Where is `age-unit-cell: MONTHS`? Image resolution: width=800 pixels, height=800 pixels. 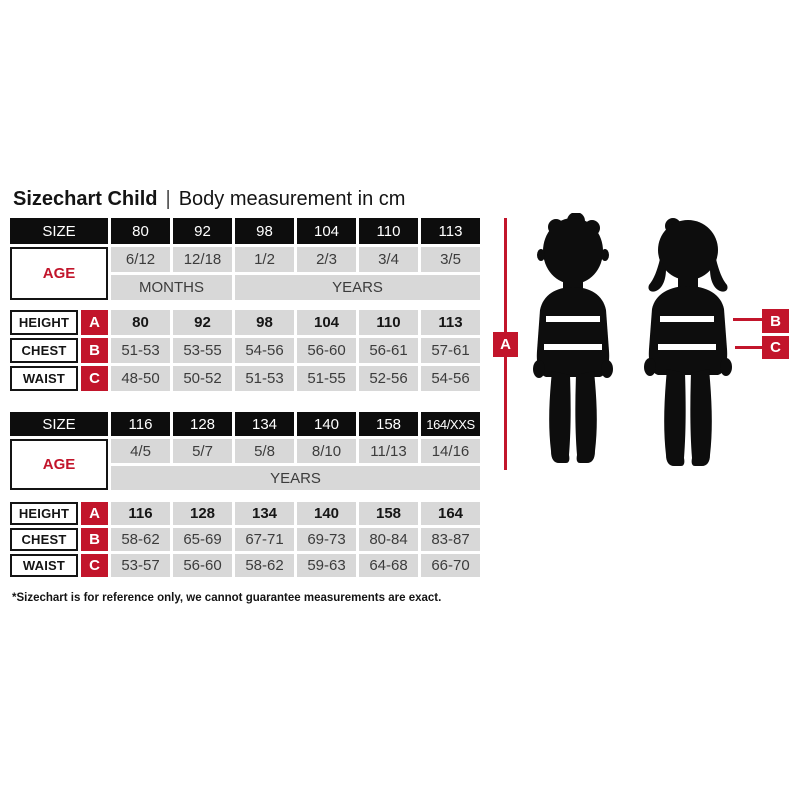 age-unit-cell: MONTHS is located at coordinates (171, 287).